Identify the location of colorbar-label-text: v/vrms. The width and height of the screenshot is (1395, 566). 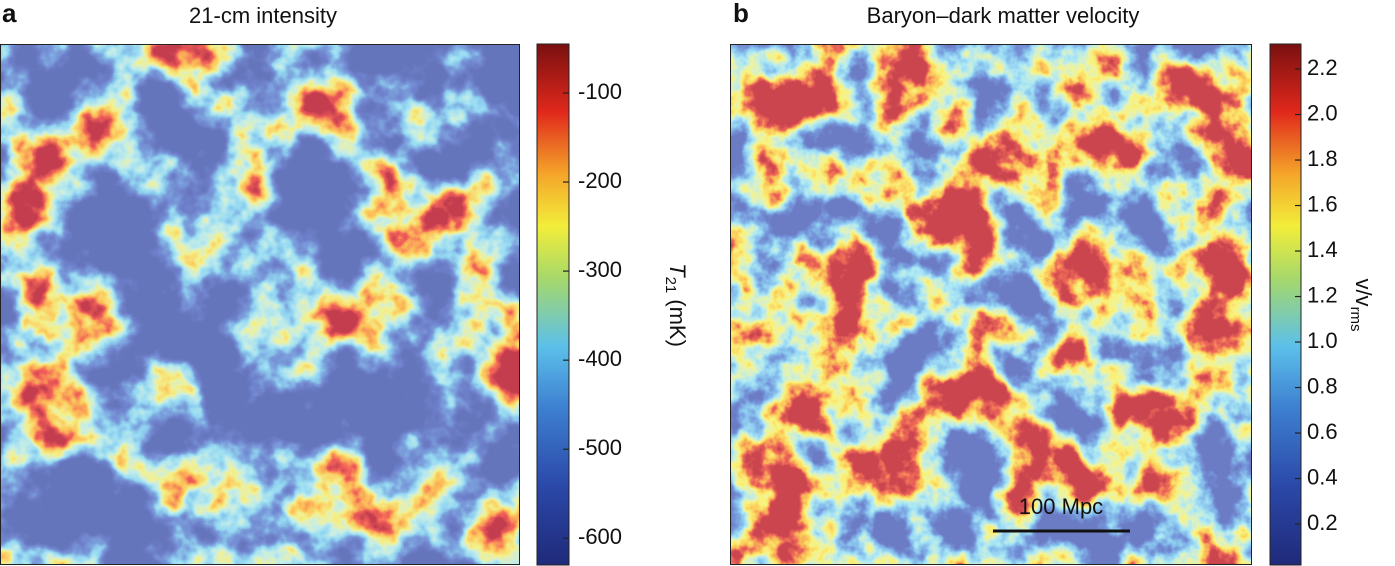
(1361, 304).